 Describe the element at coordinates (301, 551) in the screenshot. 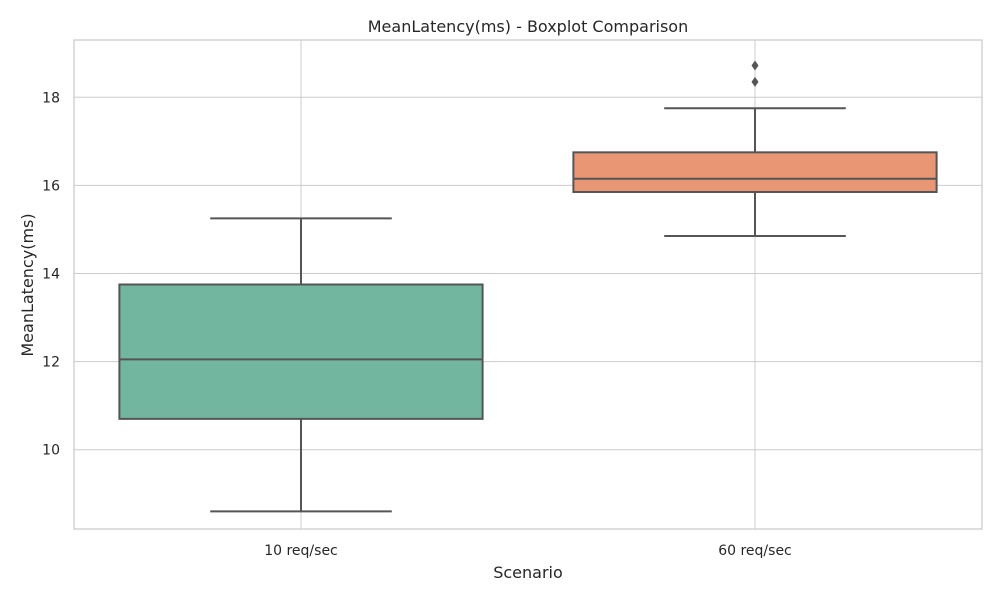

I see `x-tick-label: 10 req/sec` at that location.